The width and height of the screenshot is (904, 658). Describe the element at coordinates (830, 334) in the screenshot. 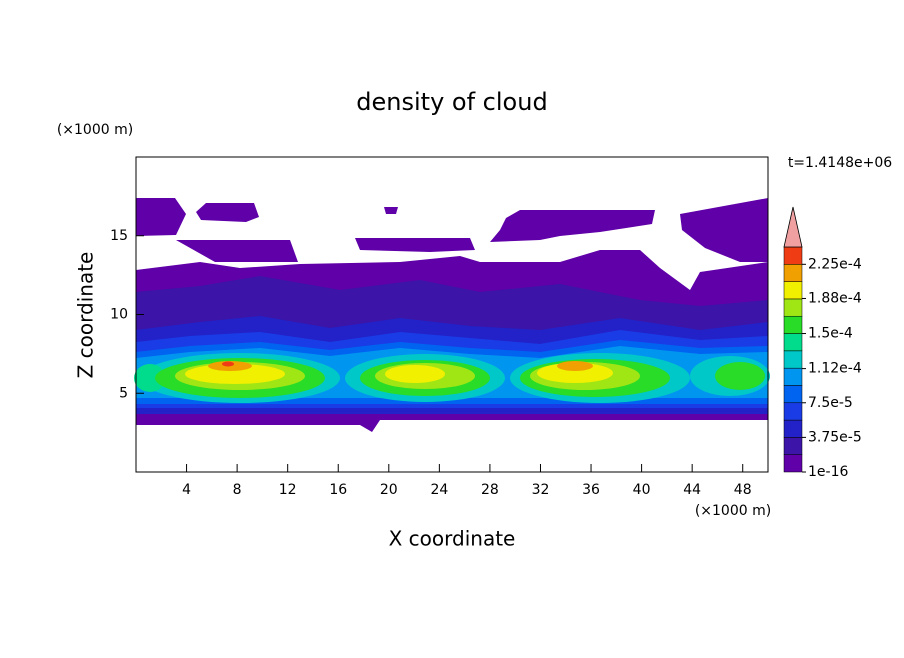

I see `colorbar-tick-label: 1.5e-4` at that location.